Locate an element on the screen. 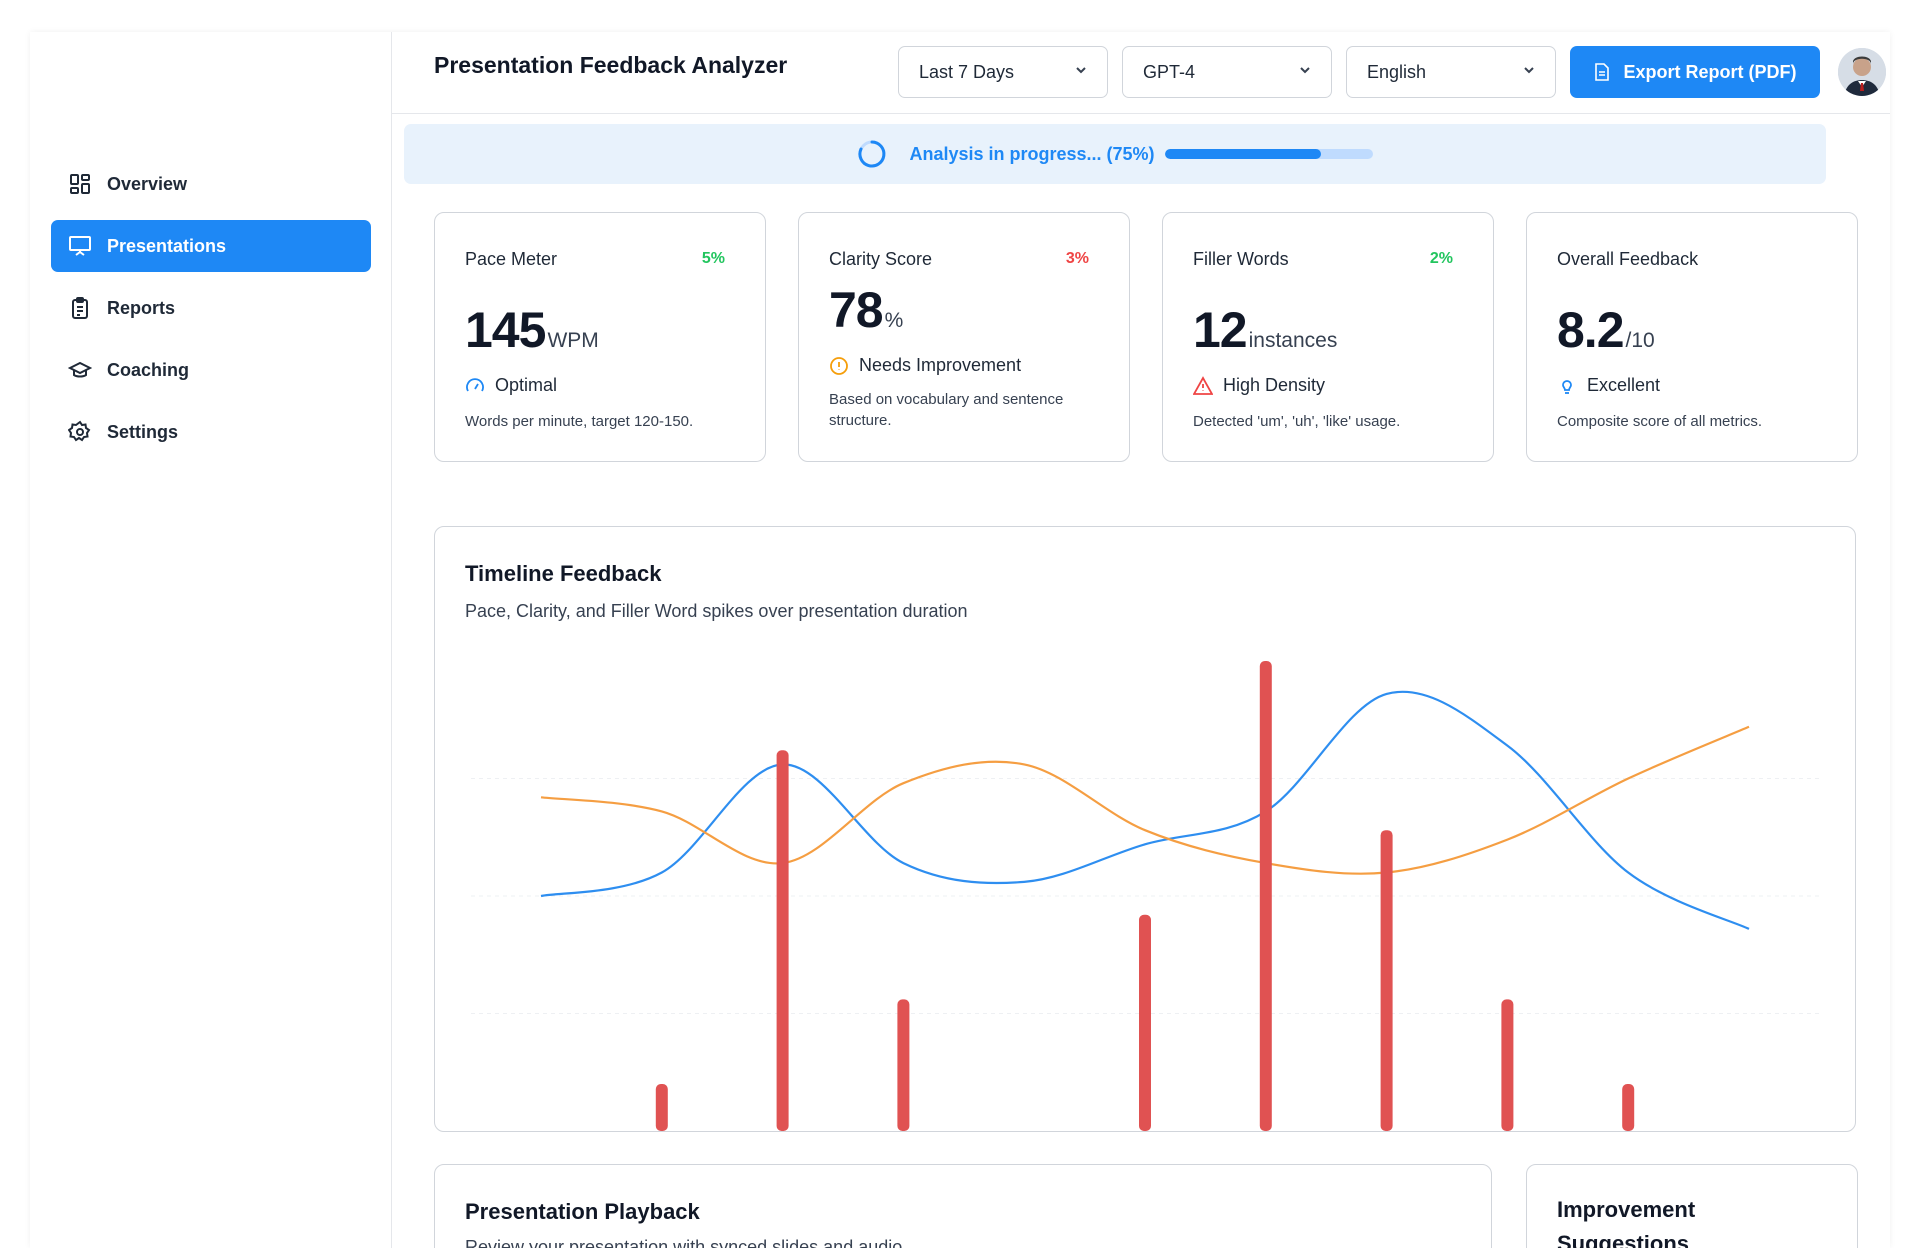 The width and height of the screenshot is (1920, 1248). card-value: 8.2 is located at coordinates (1591, 330).